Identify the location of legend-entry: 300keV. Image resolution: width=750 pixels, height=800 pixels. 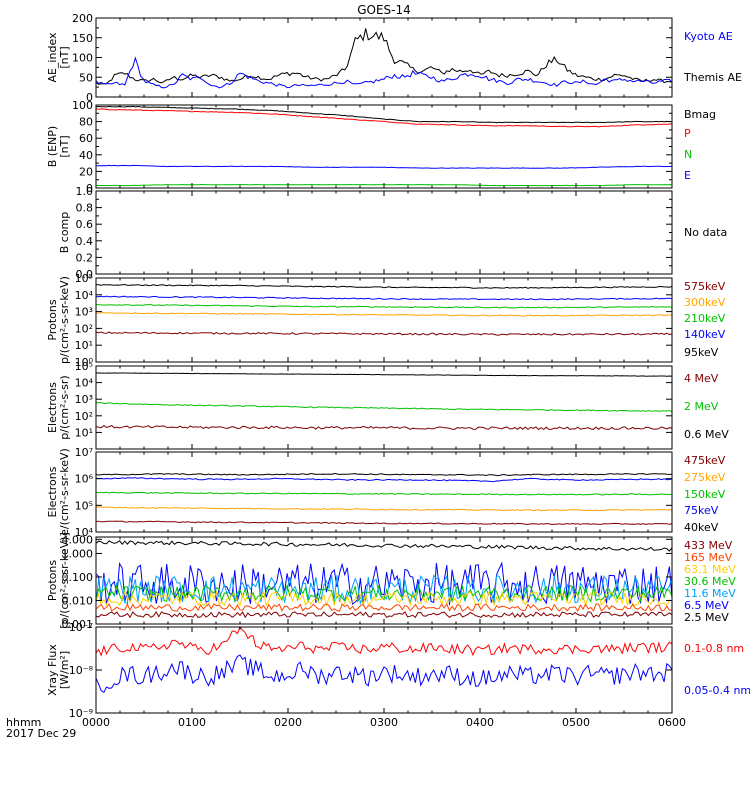
(705, 302).